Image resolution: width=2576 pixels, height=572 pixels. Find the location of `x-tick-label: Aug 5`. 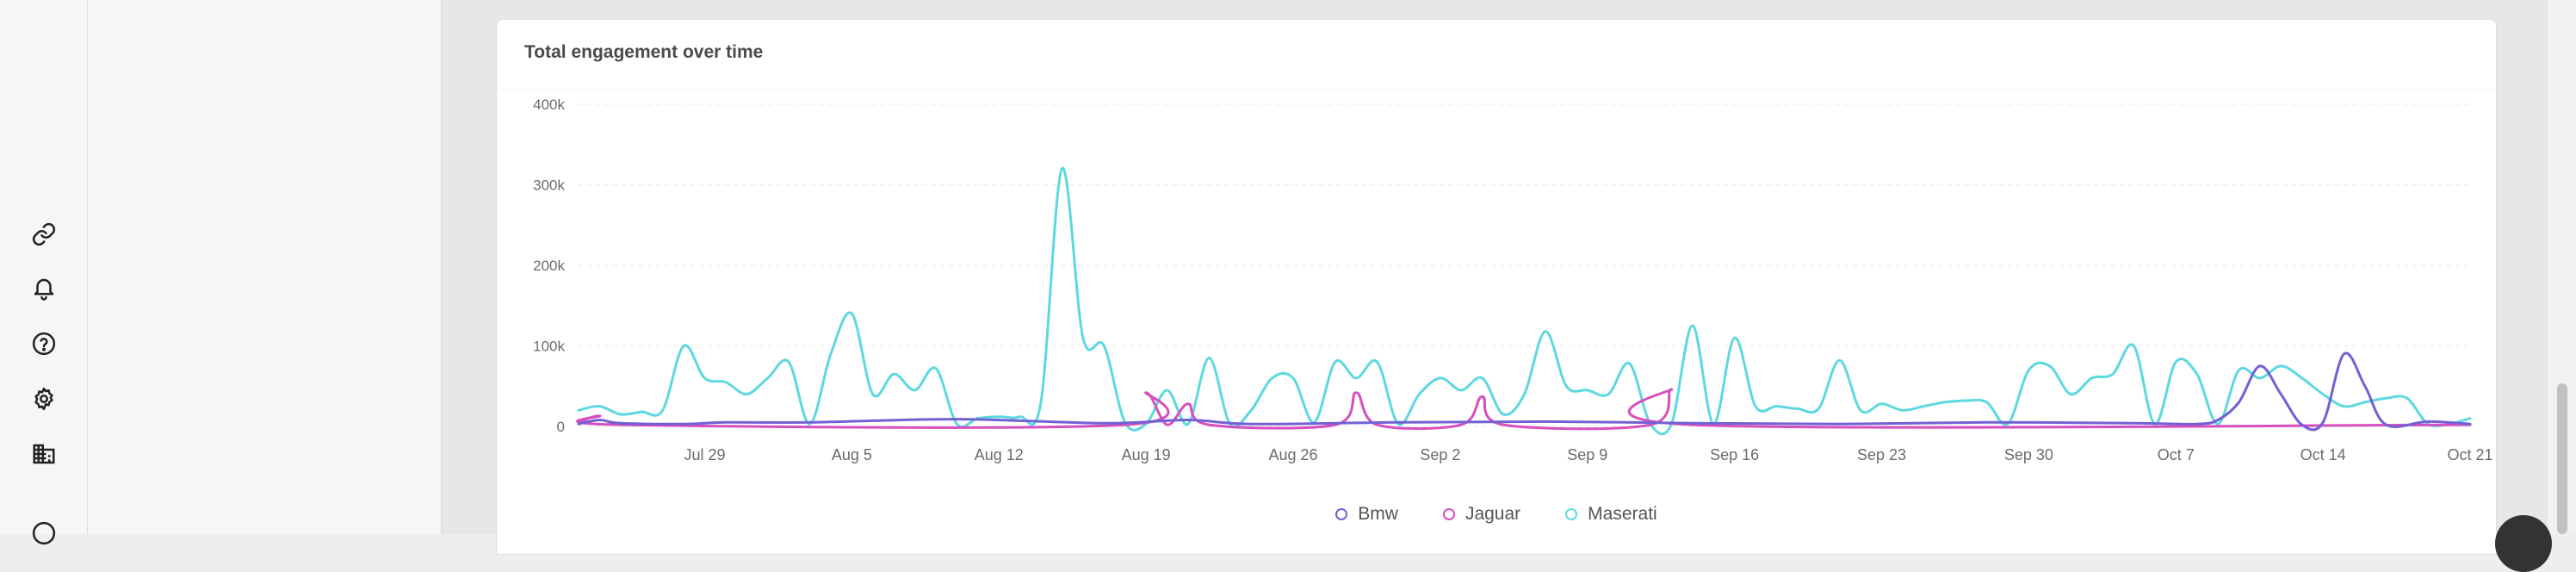

x-tick-label: Aug 5 is located at coordinates (852, 455).